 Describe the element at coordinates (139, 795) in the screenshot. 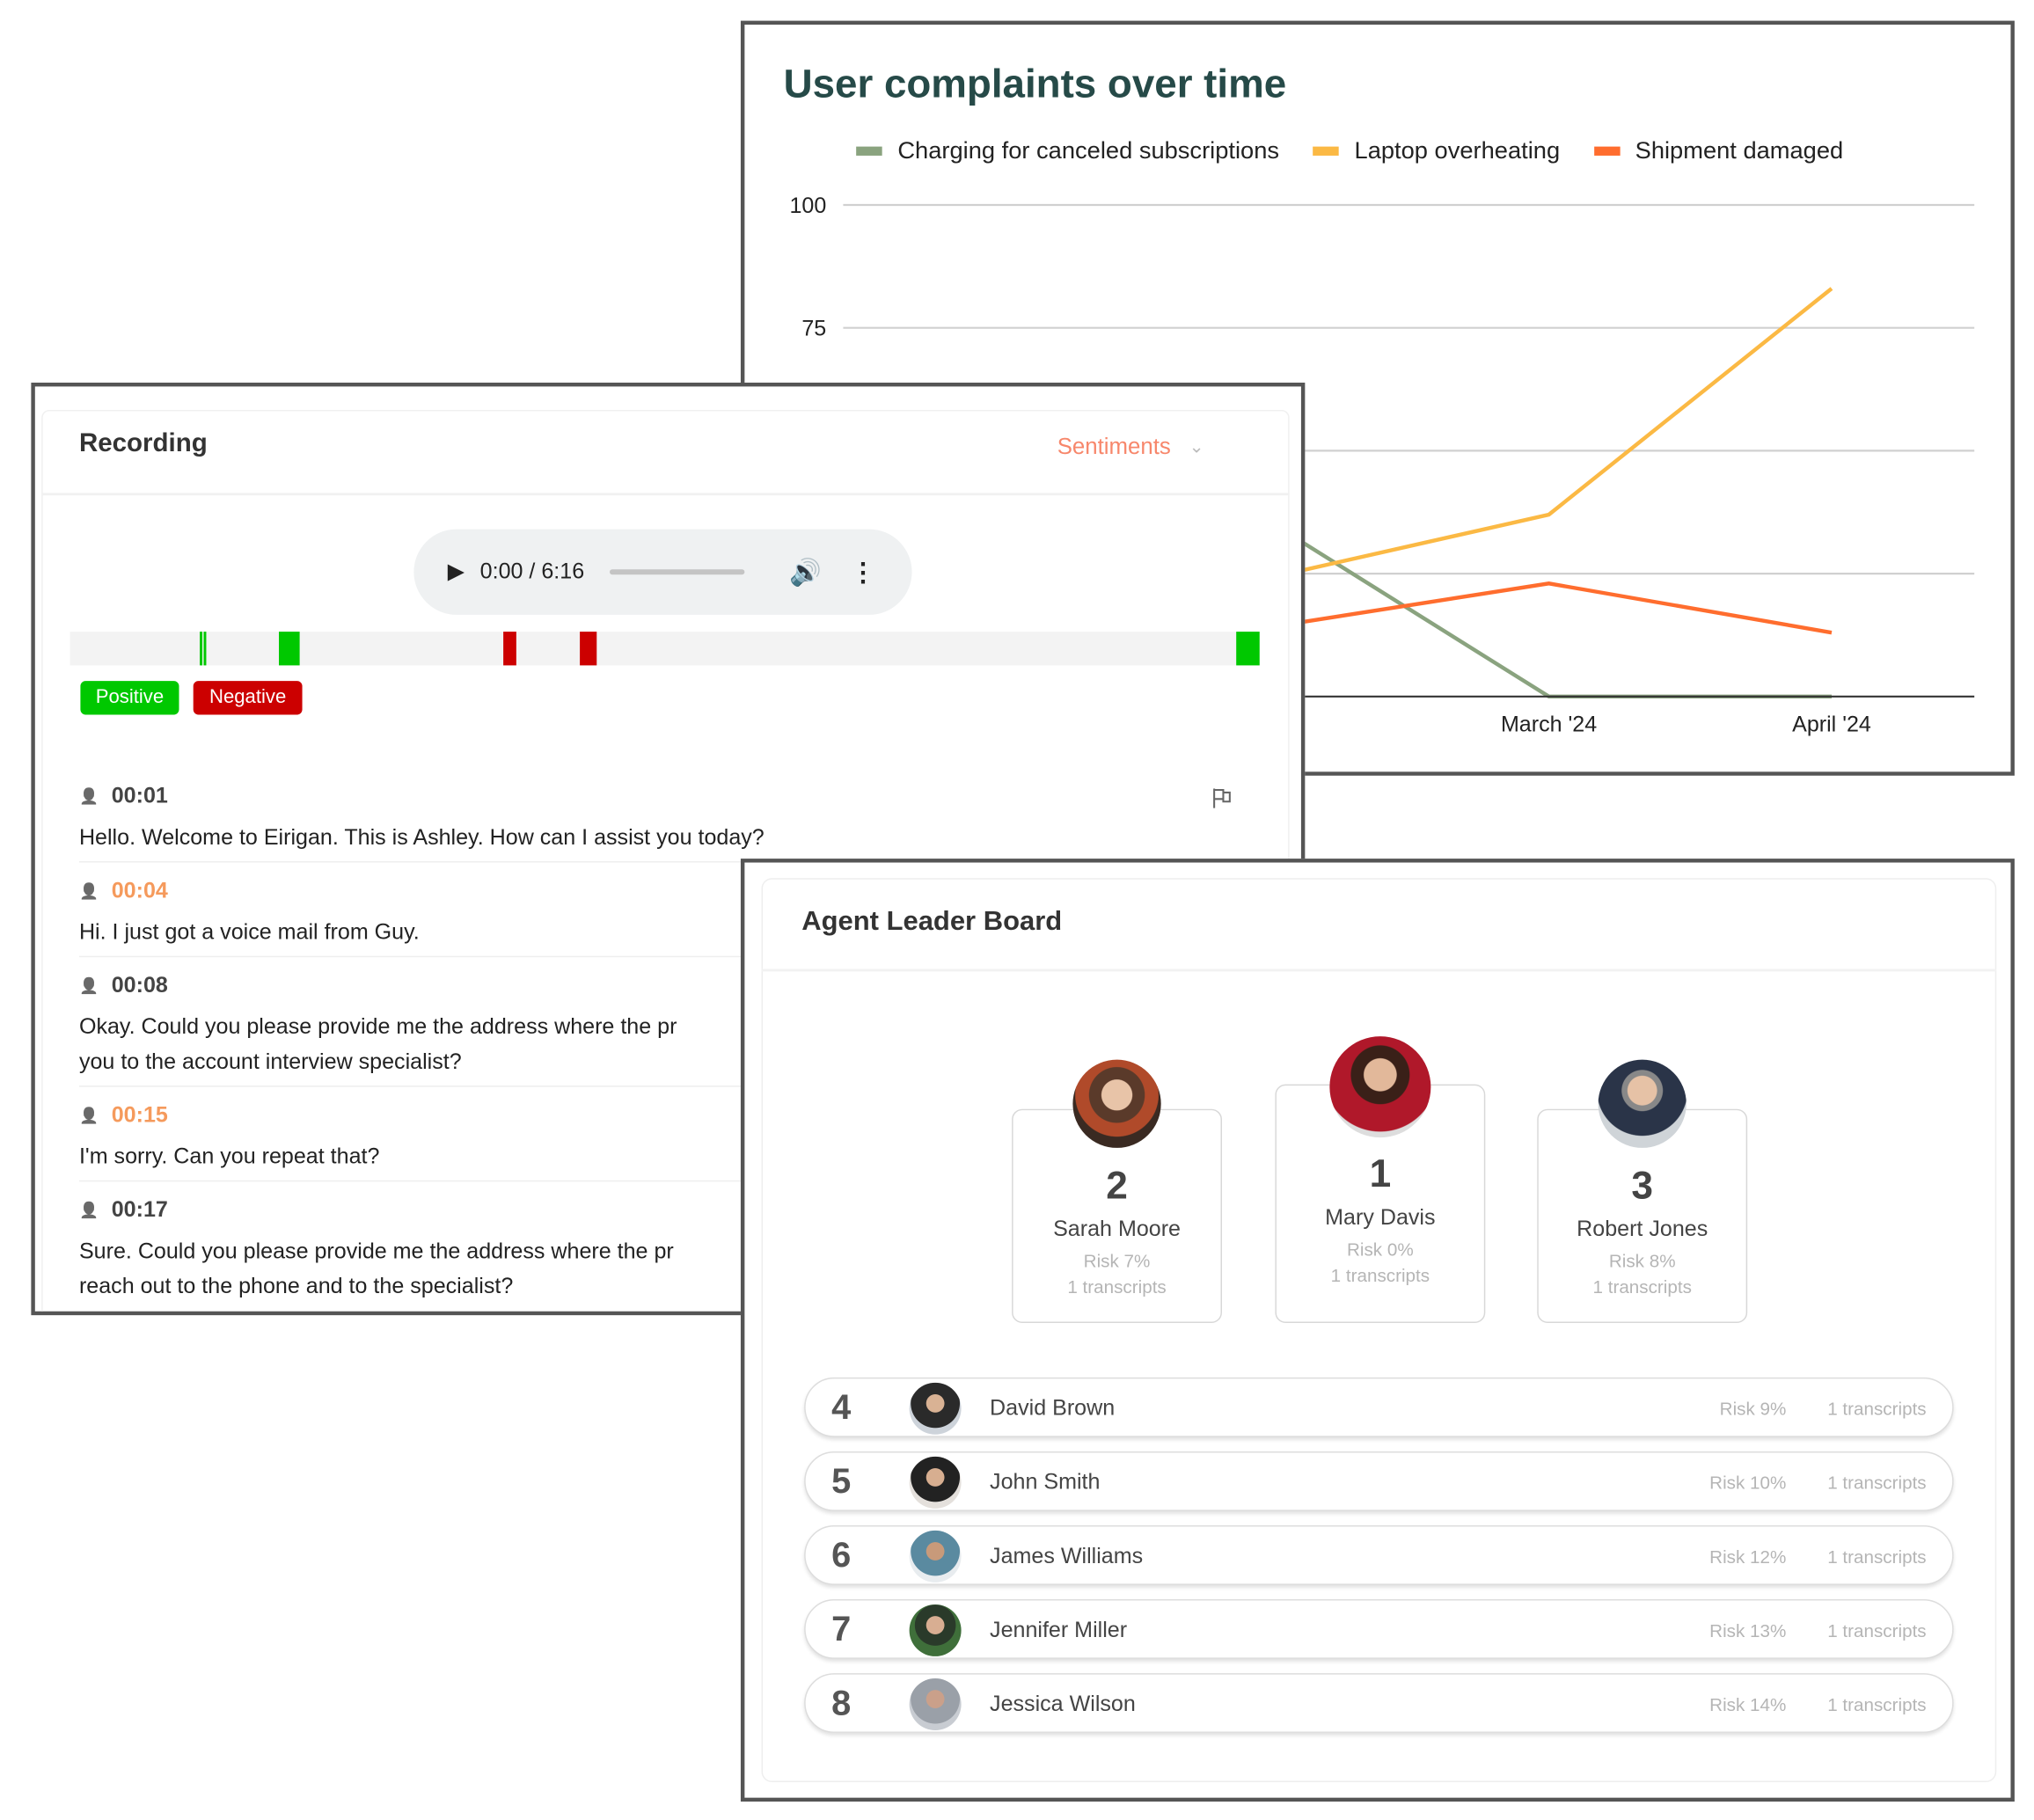

I see `timestamp: 00:01` at that location.